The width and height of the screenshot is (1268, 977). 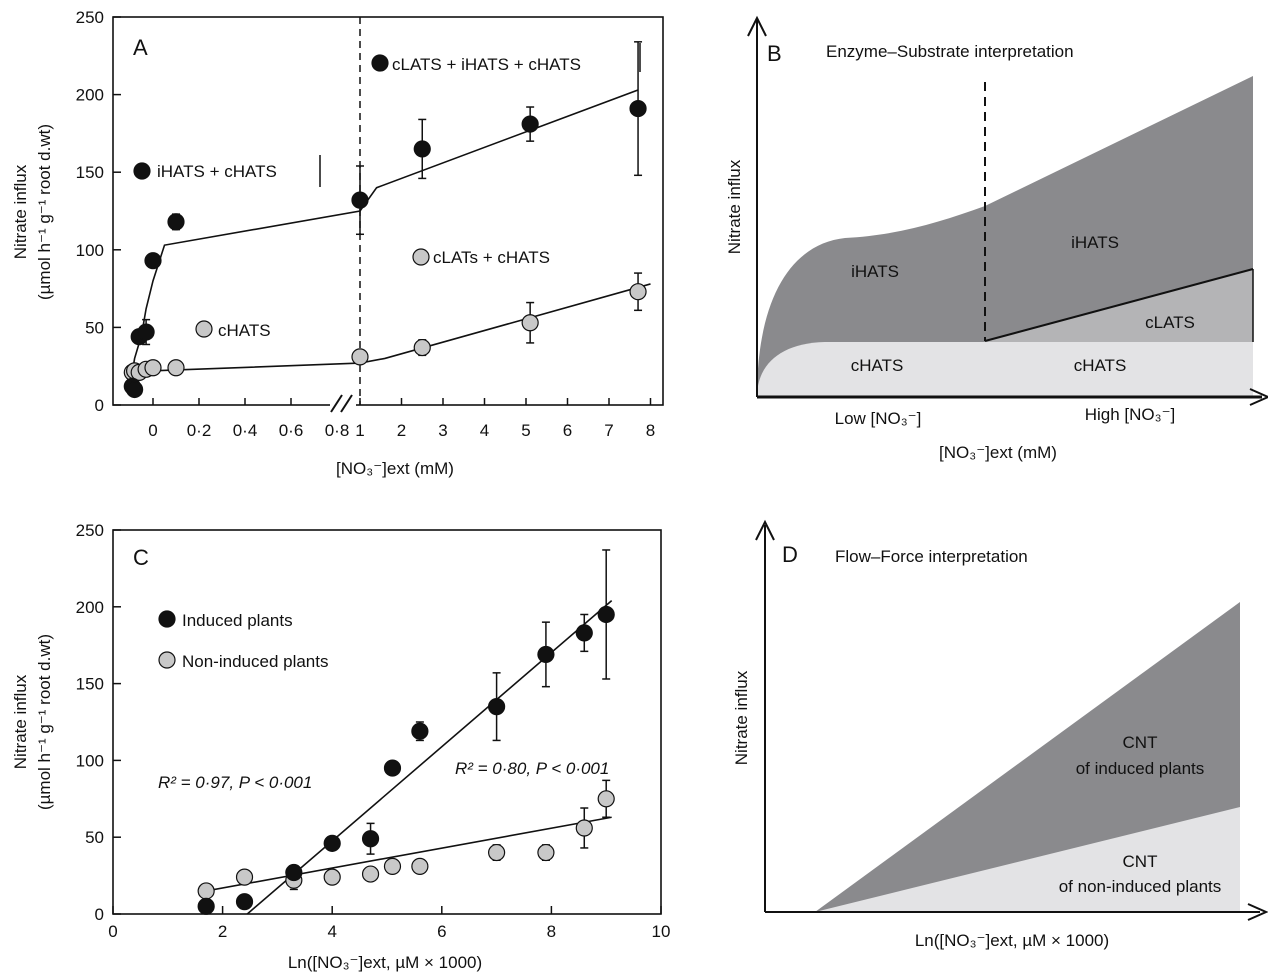 I want to click on c-xtick-label-4: 8, so click(x=551, y=931).